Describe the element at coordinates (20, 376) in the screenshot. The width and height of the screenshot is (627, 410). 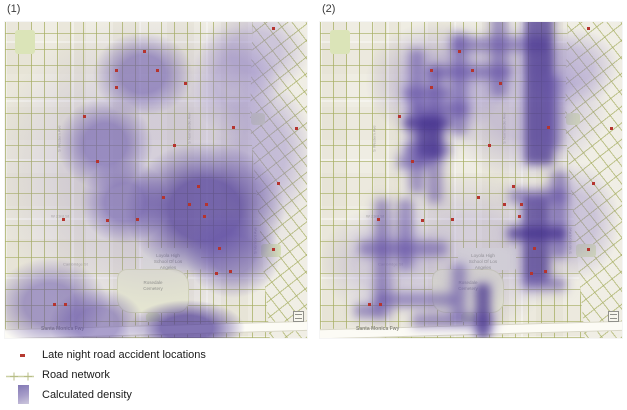
I see `road-network-symbol` at that location.